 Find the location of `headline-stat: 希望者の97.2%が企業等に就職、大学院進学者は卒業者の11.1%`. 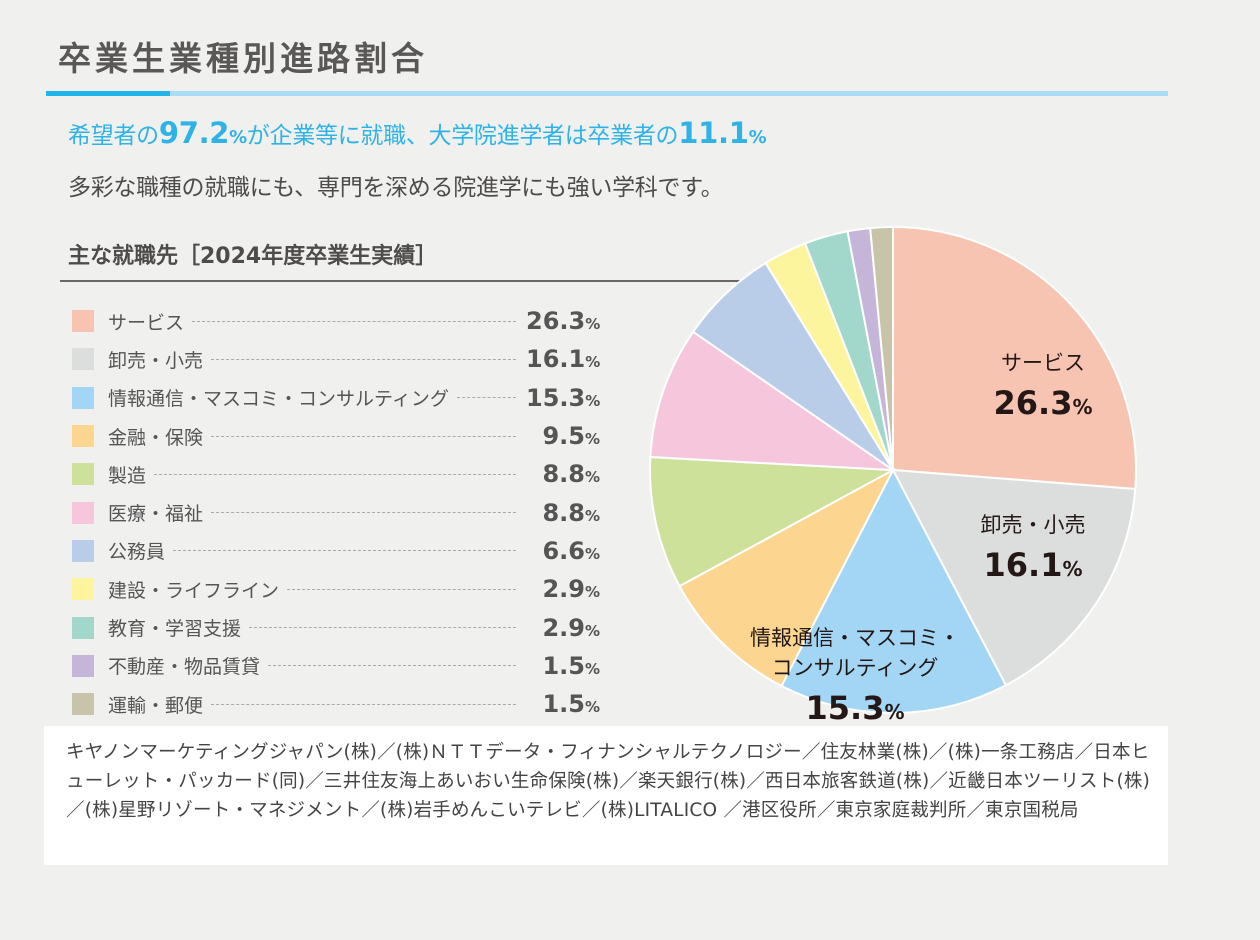

headline-stat: 希望者の97.2%が企業等に就職、大学院進学者は卒業者の11.1% is located at coordinates (417, 133).